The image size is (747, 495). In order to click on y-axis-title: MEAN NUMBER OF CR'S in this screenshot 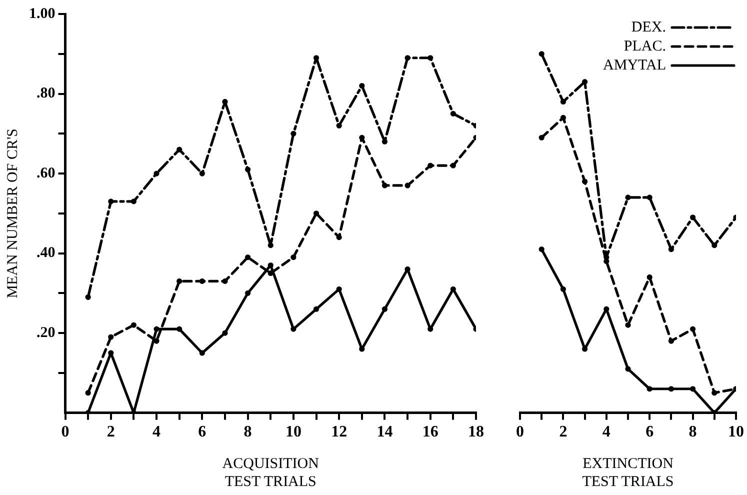, I will do `click(12, 213)`.